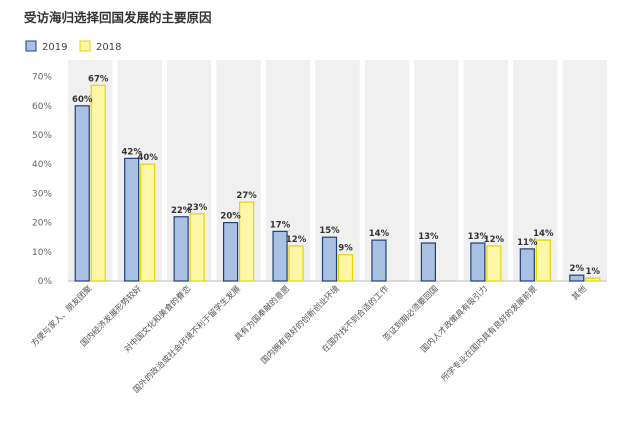 Image resolution: width=640 pixels, height=434 pixels. Describe the element at coordinates (197, 208) in the screenshot. I see `data-label-2018: 23%` at that location.